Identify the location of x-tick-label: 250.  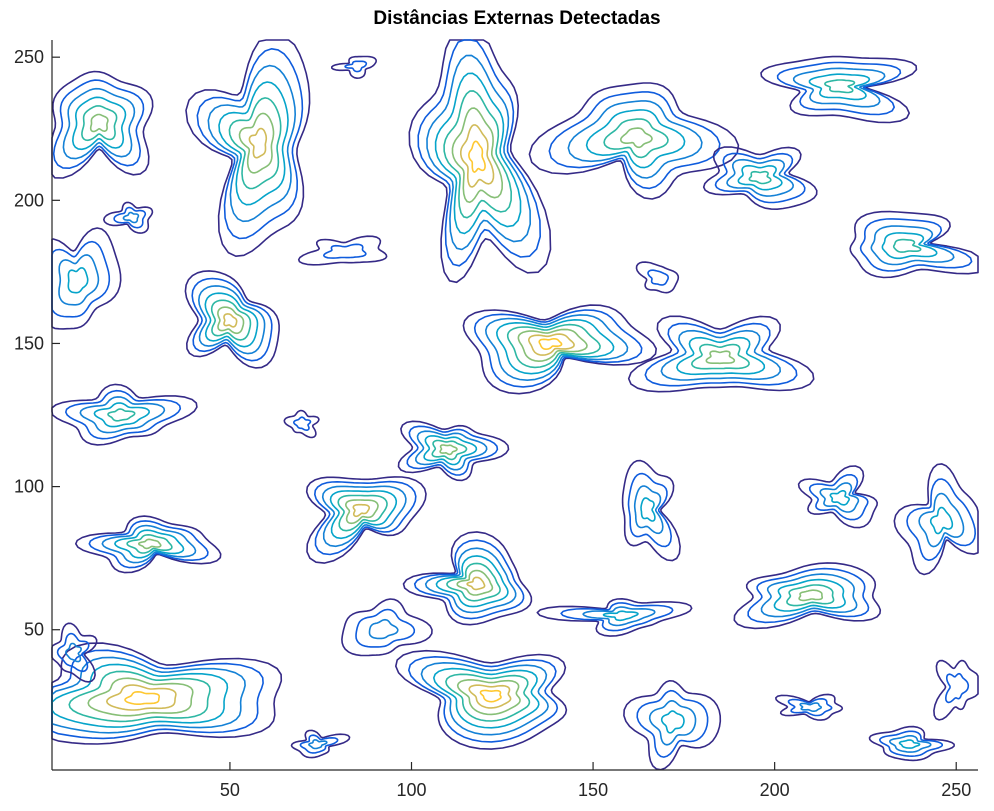
(956, 790).